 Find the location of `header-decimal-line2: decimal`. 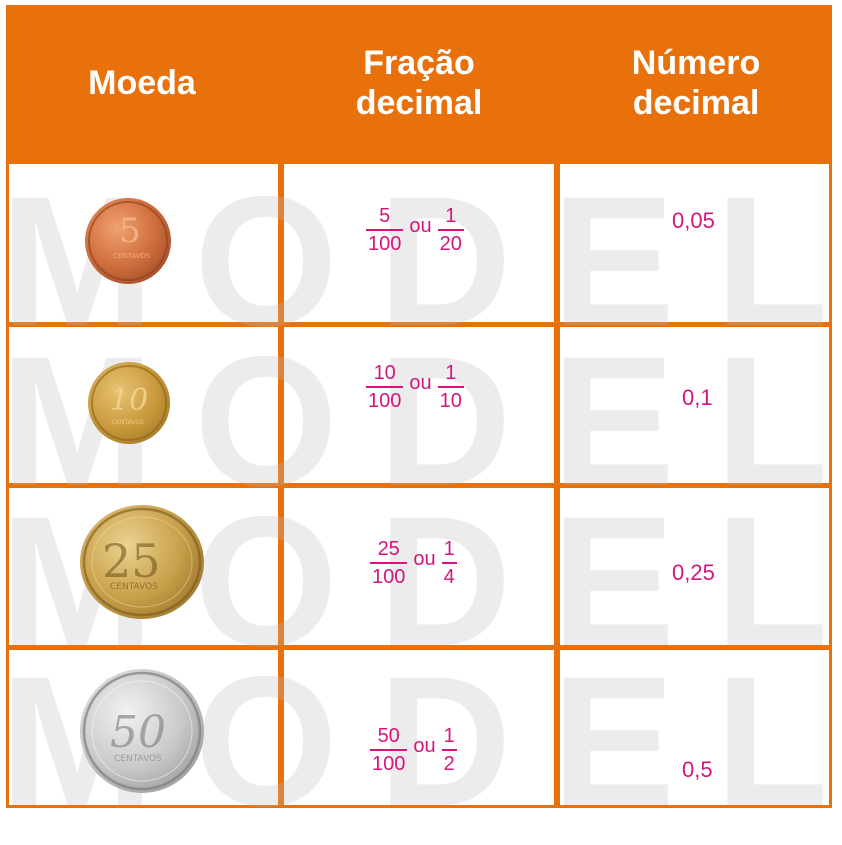

header-decimal-line2: decimal is located at coordinates (696, 103).